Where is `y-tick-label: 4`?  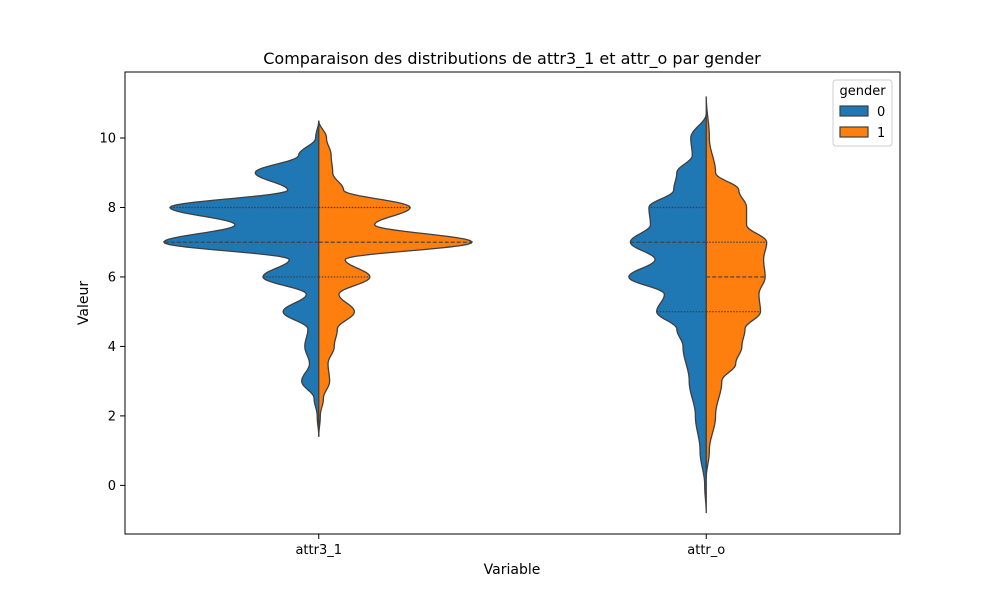 y-tick-label: 4 is located at coordinates (112, 347).